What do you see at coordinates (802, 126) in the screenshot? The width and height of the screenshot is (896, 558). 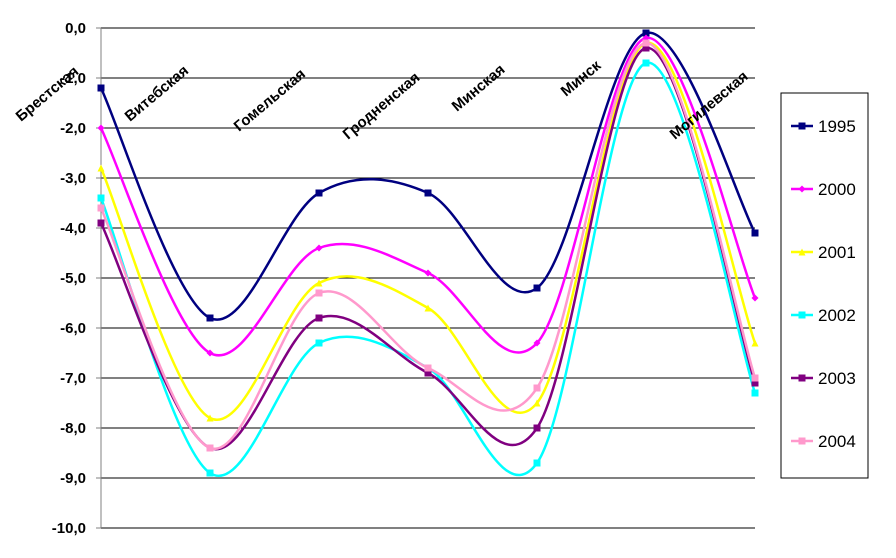 I see `legend-marker-1995` at bounding box center [802, 126].